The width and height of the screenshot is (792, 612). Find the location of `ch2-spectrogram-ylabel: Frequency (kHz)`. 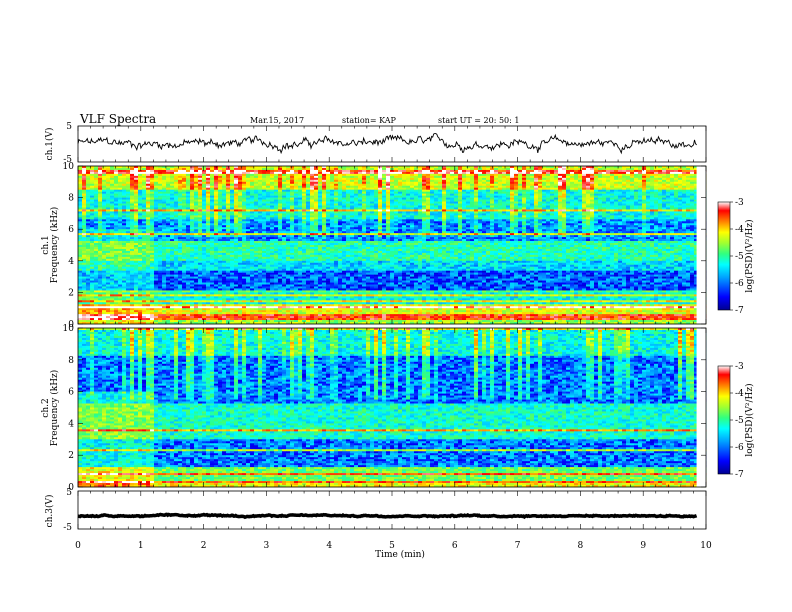

ch2-spectrogram-ylabel: Frequency (kHz) is located at coordinates (54, 408).